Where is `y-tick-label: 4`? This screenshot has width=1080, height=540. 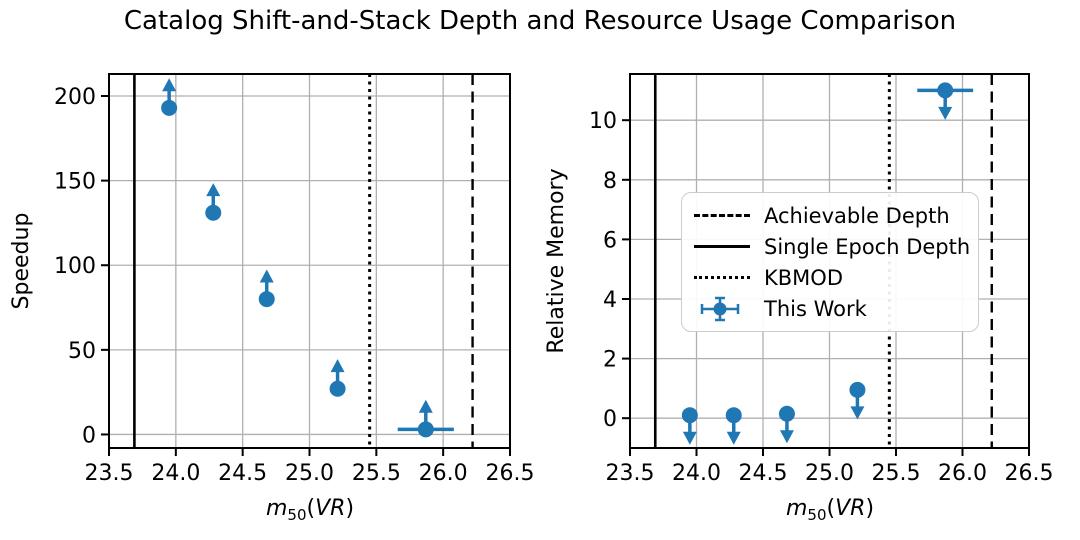 y-tick-label: 4 is located at coordinates (610, 300).